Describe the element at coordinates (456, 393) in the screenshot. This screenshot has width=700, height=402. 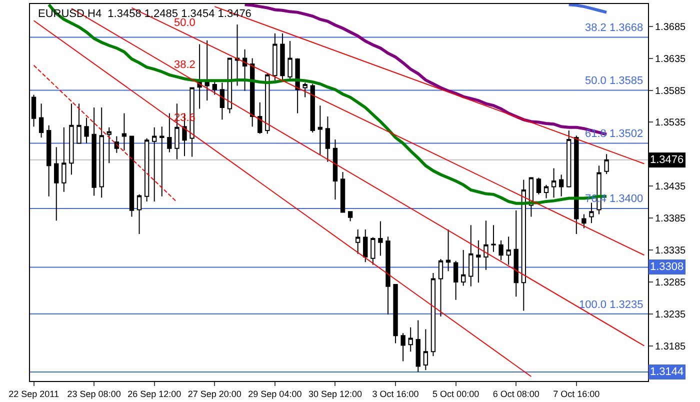
I see `x-tick-label: 5 Oct 00:00` at that location.